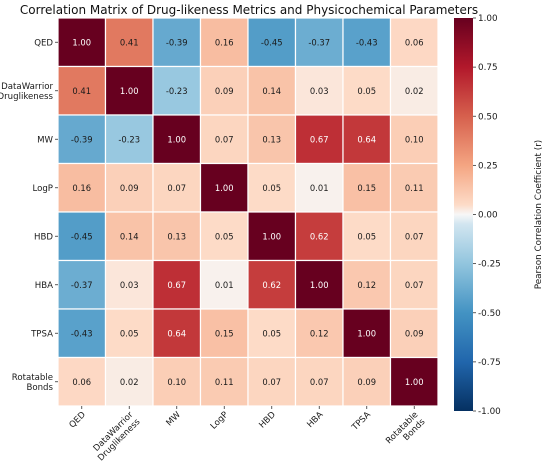 This screenshot has height=473, width=550. Describe the element at coordinates (489, 363) in the screenshot. I see `colorbar-tick-label: -0.75` at that location.